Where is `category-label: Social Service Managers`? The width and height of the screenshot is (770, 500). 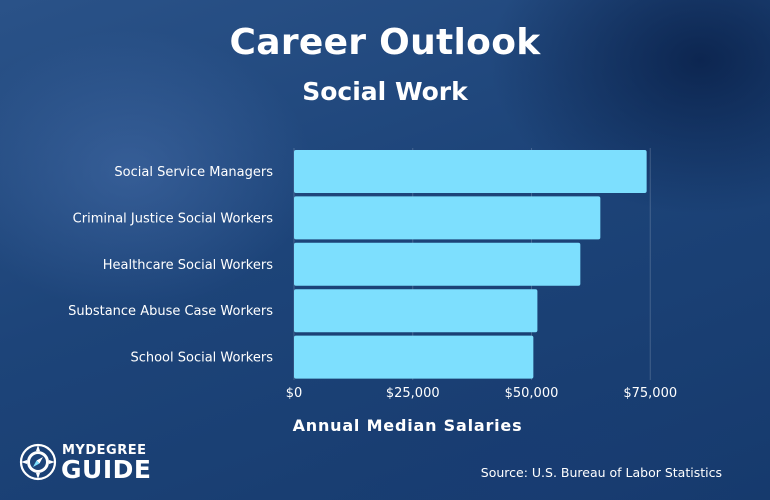
category-label: Social Service Managers is located at coordinates (193, 172).